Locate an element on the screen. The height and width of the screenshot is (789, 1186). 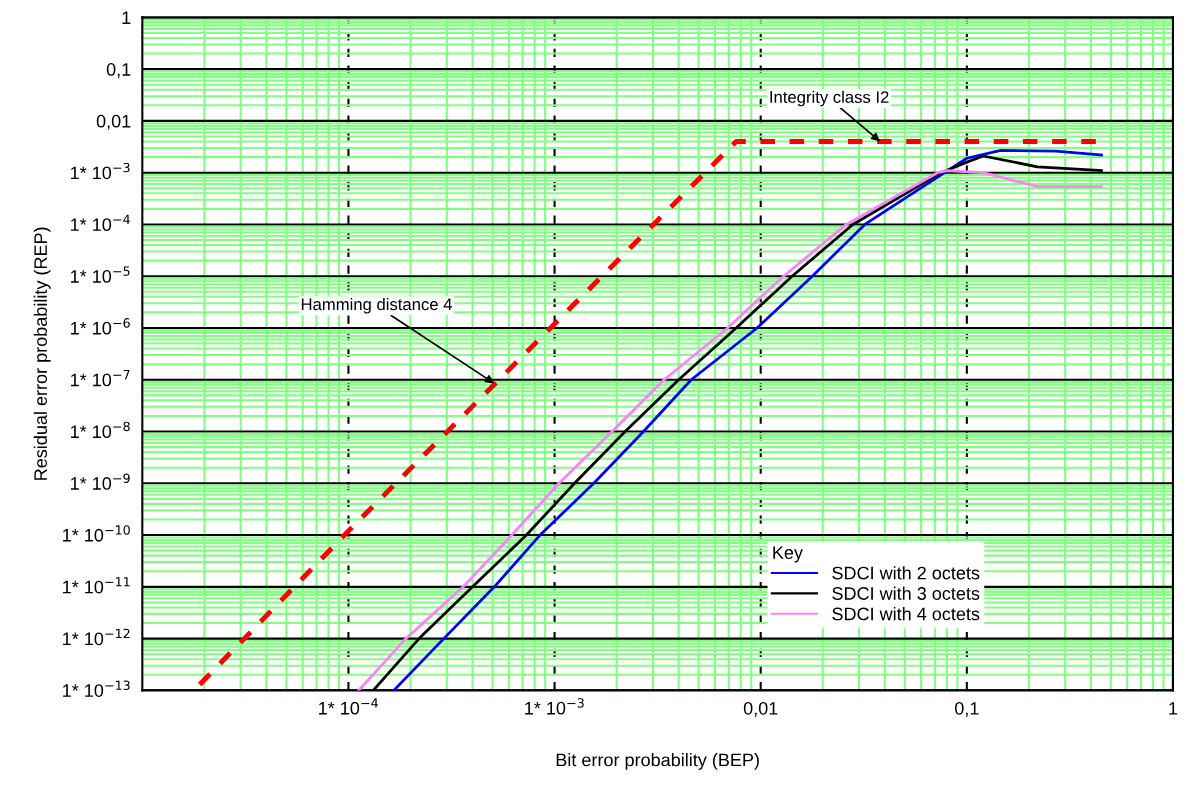
y-tick-label: 1* 10$^{−4}$ is located at coordinates (100, 223).